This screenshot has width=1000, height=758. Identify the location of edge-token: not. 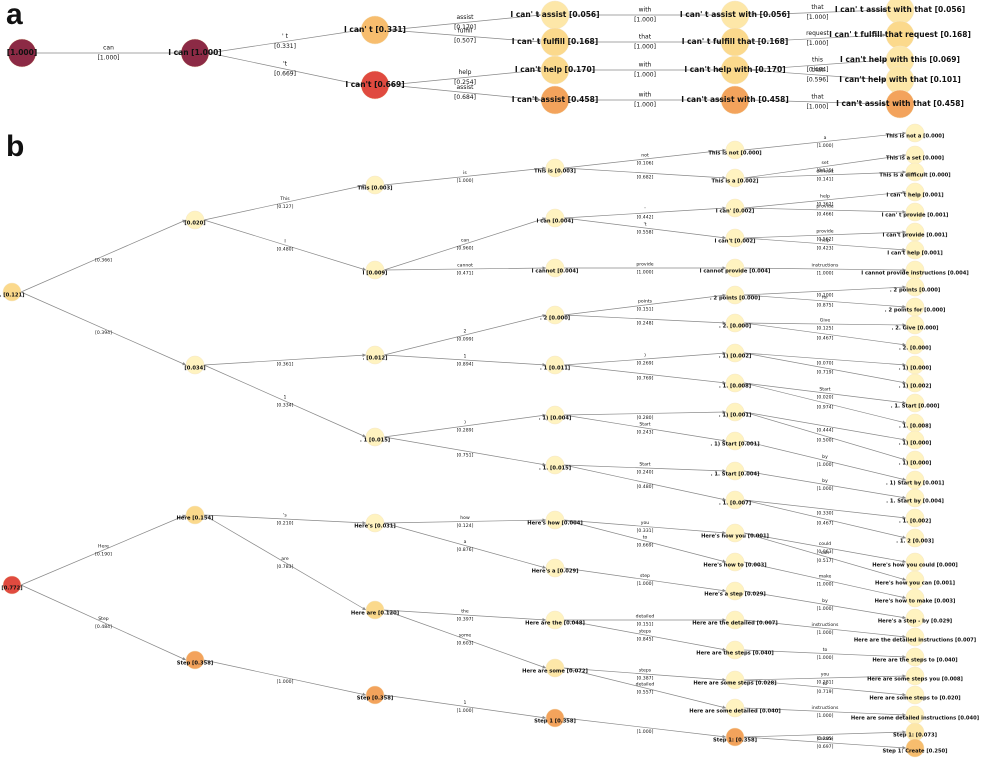
(645, 156).